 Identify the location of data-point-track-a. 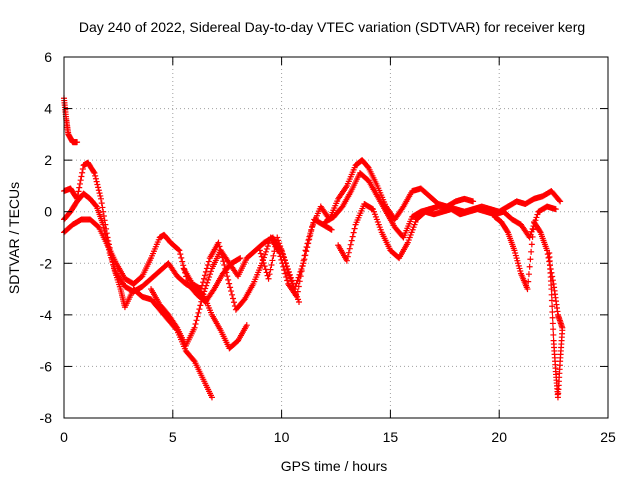
(77, 142).